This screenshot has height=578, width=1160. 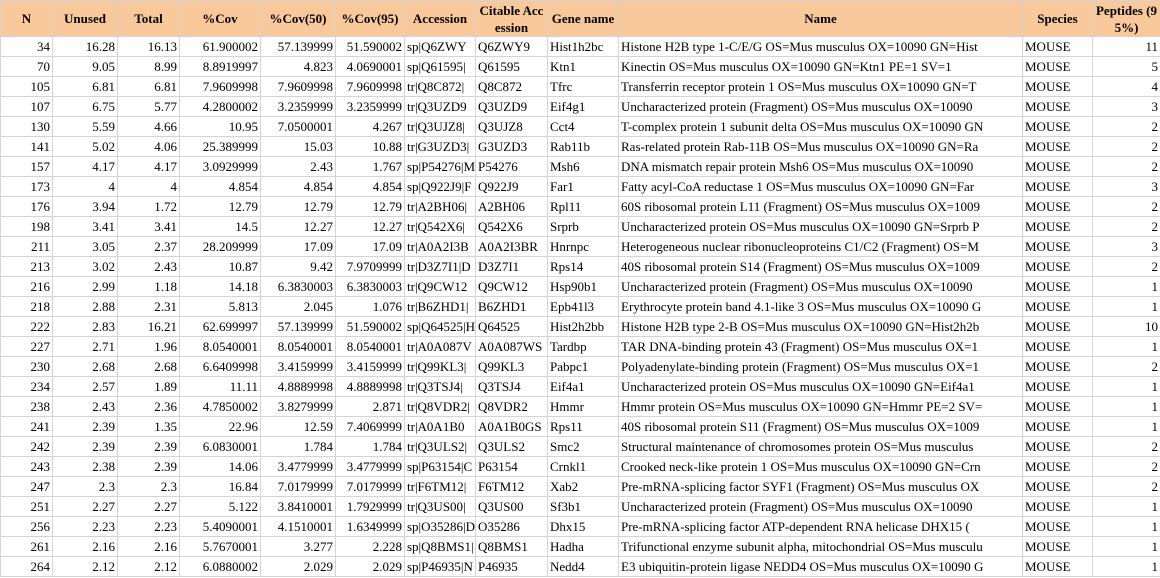 I want to click on cell: P46935, so click(x=511, y=566).